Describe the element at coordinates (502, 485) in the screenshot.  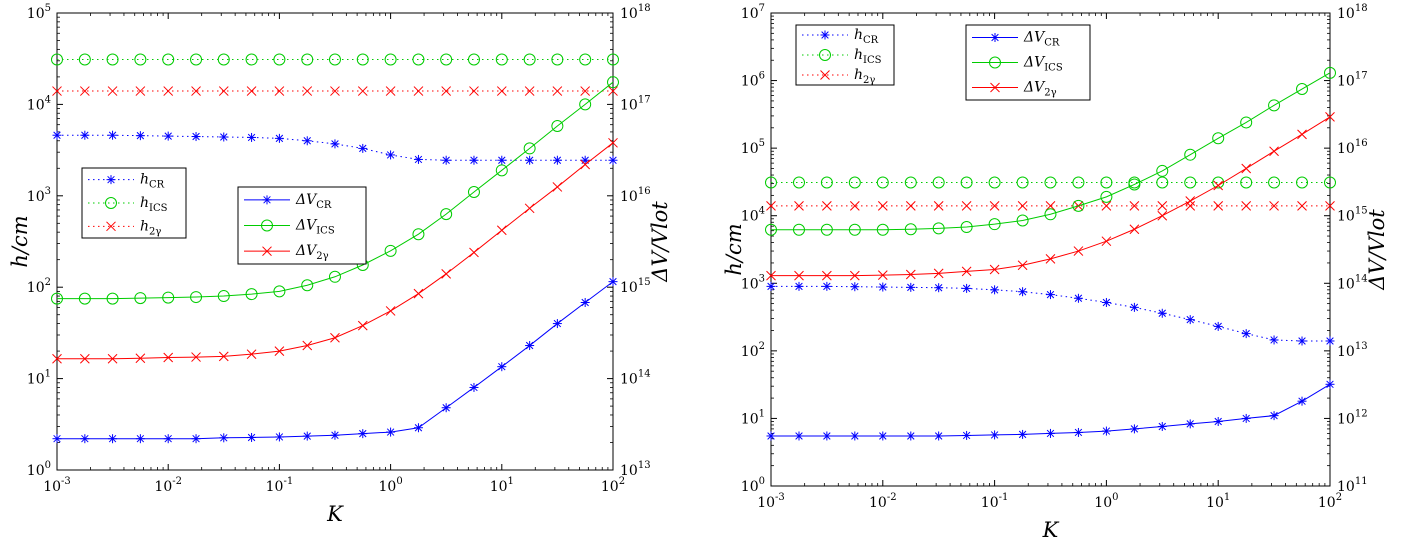
I see `x-tick-label: 10¹` at that location.